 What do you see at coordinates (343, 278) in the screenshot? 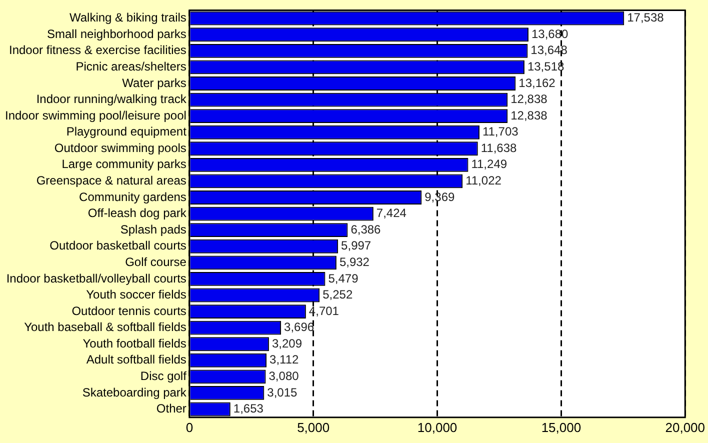
I see `data-label: 5,479` at bounding box center [343, 278].